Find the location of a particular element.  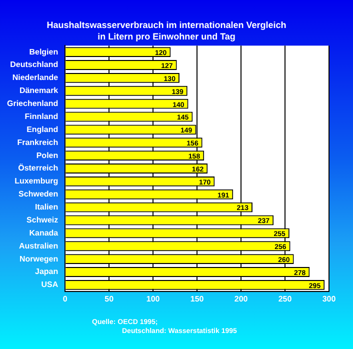

y-tick-label: England is located at coordinates (42, 129).